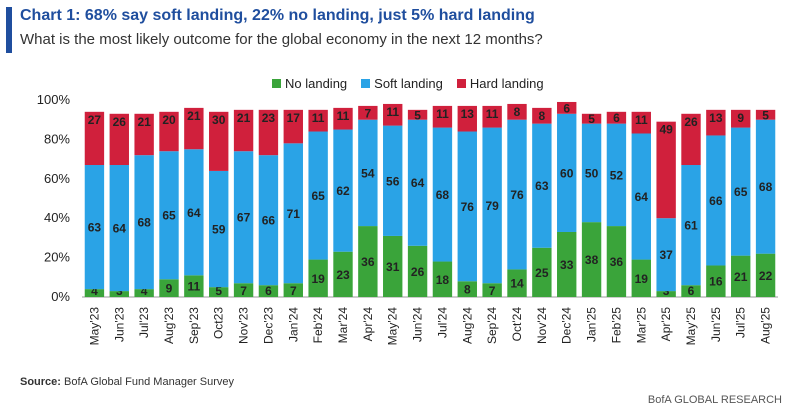 The height and width of the screenshot is (411, 792). What do you see at coordinates (276, 83) in the screenshot?
I see `legend-swatch-no-landing` at bounding box center [276, 83].